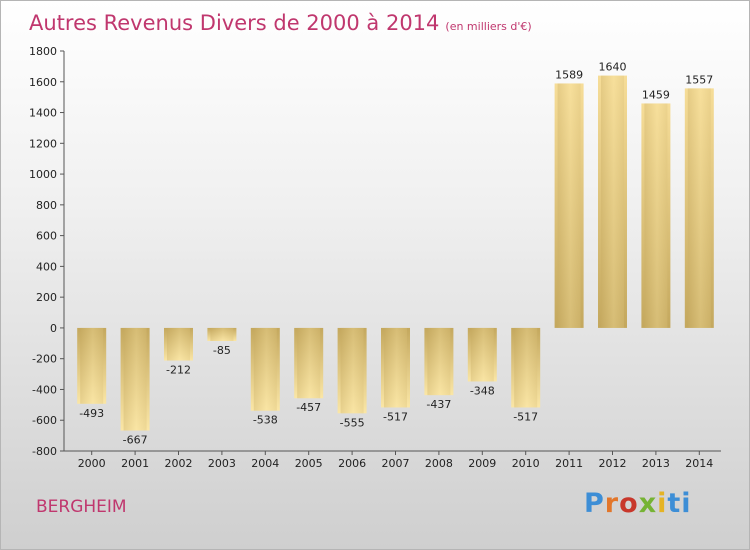 This screenshot has height=550, width=750. Describe the element at coordinates (613, 67) in the screenshot. I see `data-label-2012: 1640` at that location.